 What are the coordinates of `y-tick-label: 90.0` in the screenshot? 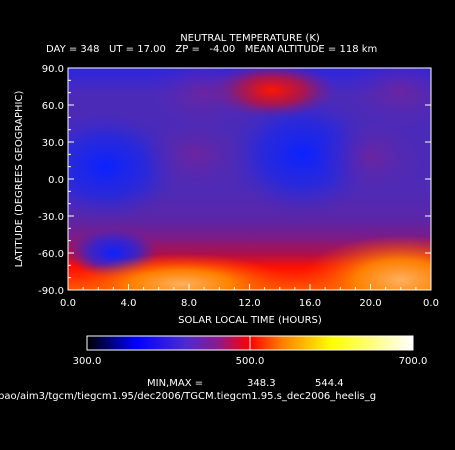 It's located at (53, 69).